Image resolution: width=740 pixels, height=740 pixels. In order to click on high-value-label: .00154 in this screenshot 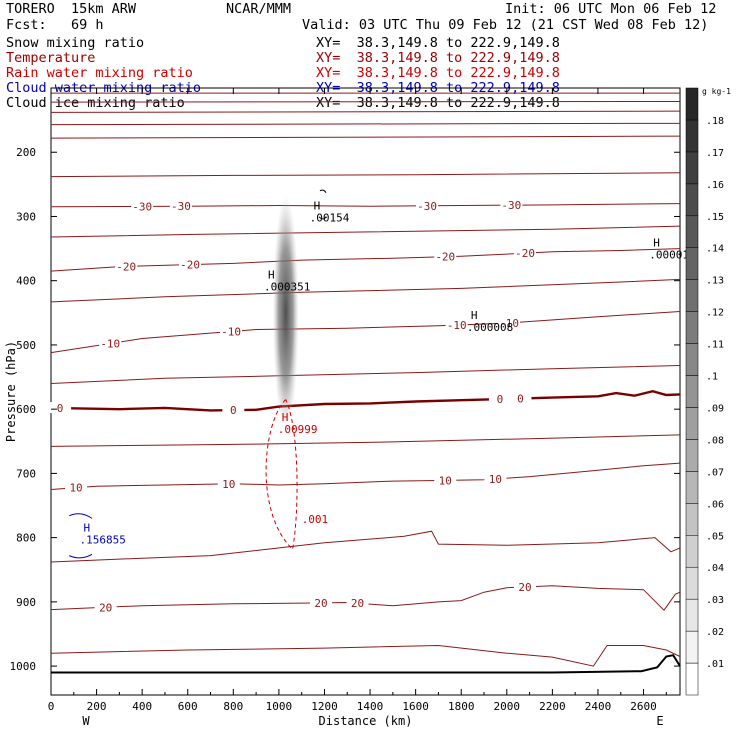, I will do `click(330, 217)`.